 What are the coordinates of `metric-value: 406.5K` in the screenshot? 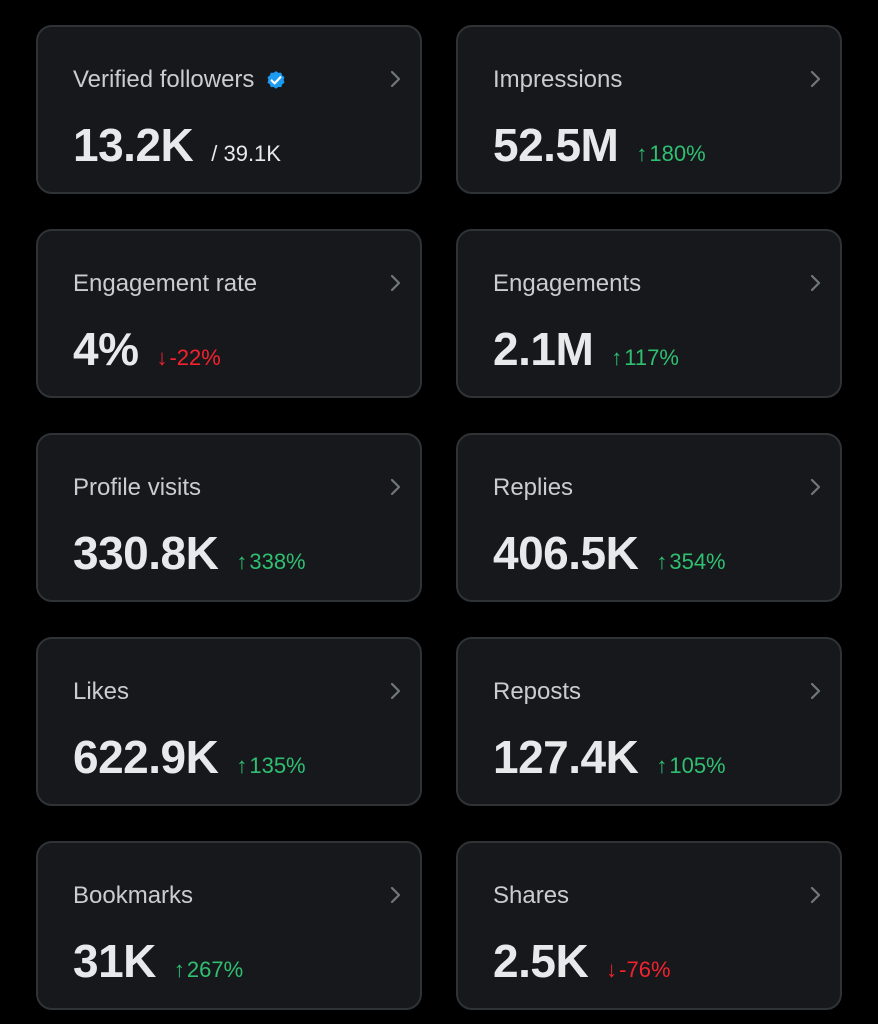 It's located at (566, 553).